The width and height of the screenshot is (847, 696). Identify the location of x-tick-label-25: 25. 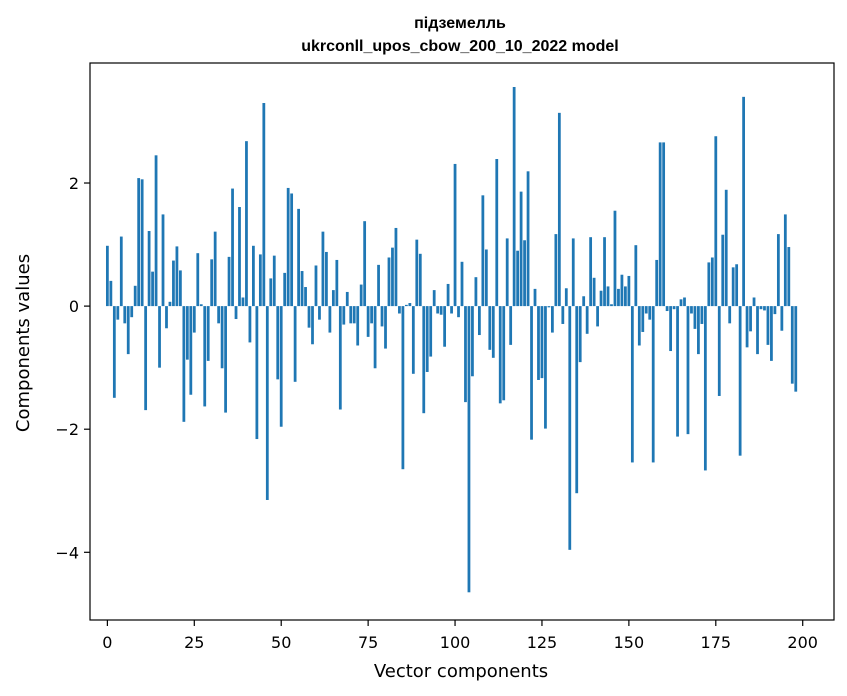
(194, 642).